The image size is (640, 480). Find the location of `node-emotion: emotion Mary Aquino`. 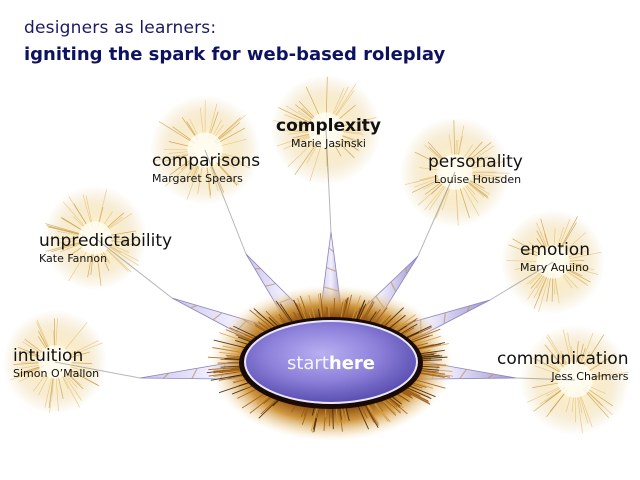

node-emotion: emotion Mary Aquino is located at coordinates (555, 257).